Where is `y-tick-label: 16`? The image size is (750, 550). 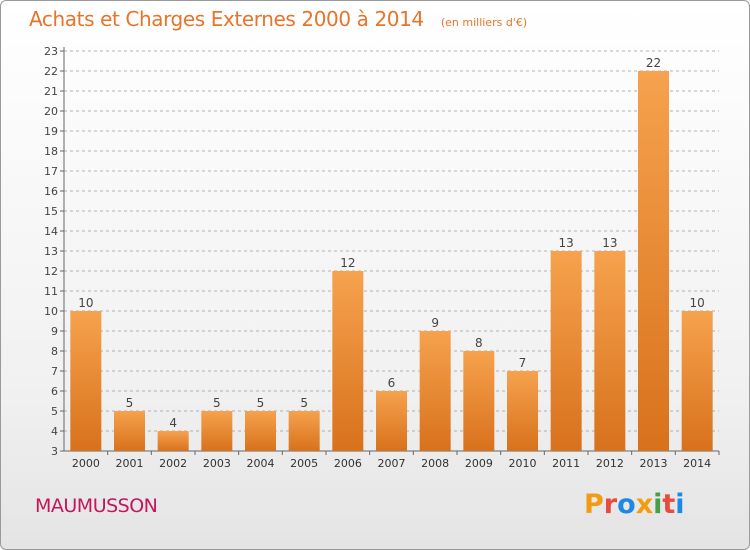 y-tick-label: 16 is located at coordinates (51, 191).